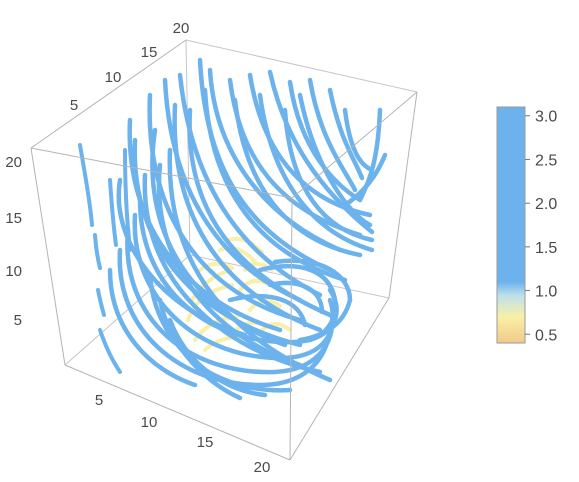 This screenshot has height=482, width=579. What do you see at coordinates (113, 77) in the screenshot?
I see `y-tick-label: 10` at bounding box center [113, 77].